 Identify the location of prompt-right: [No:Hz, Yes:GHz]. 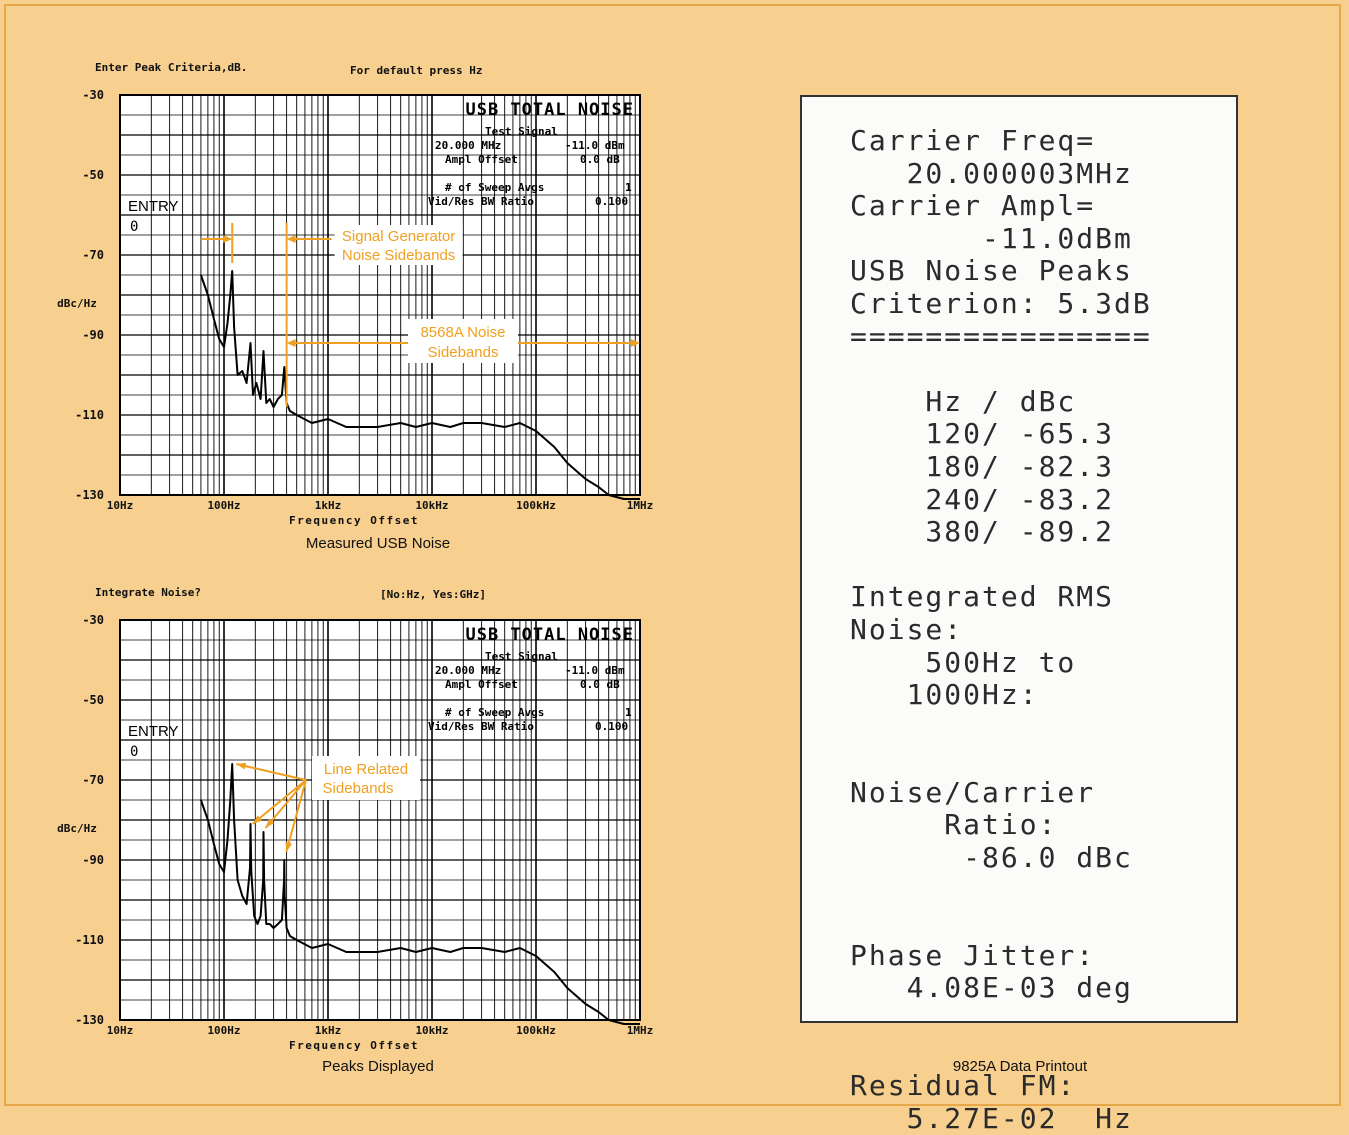
(433, 594).